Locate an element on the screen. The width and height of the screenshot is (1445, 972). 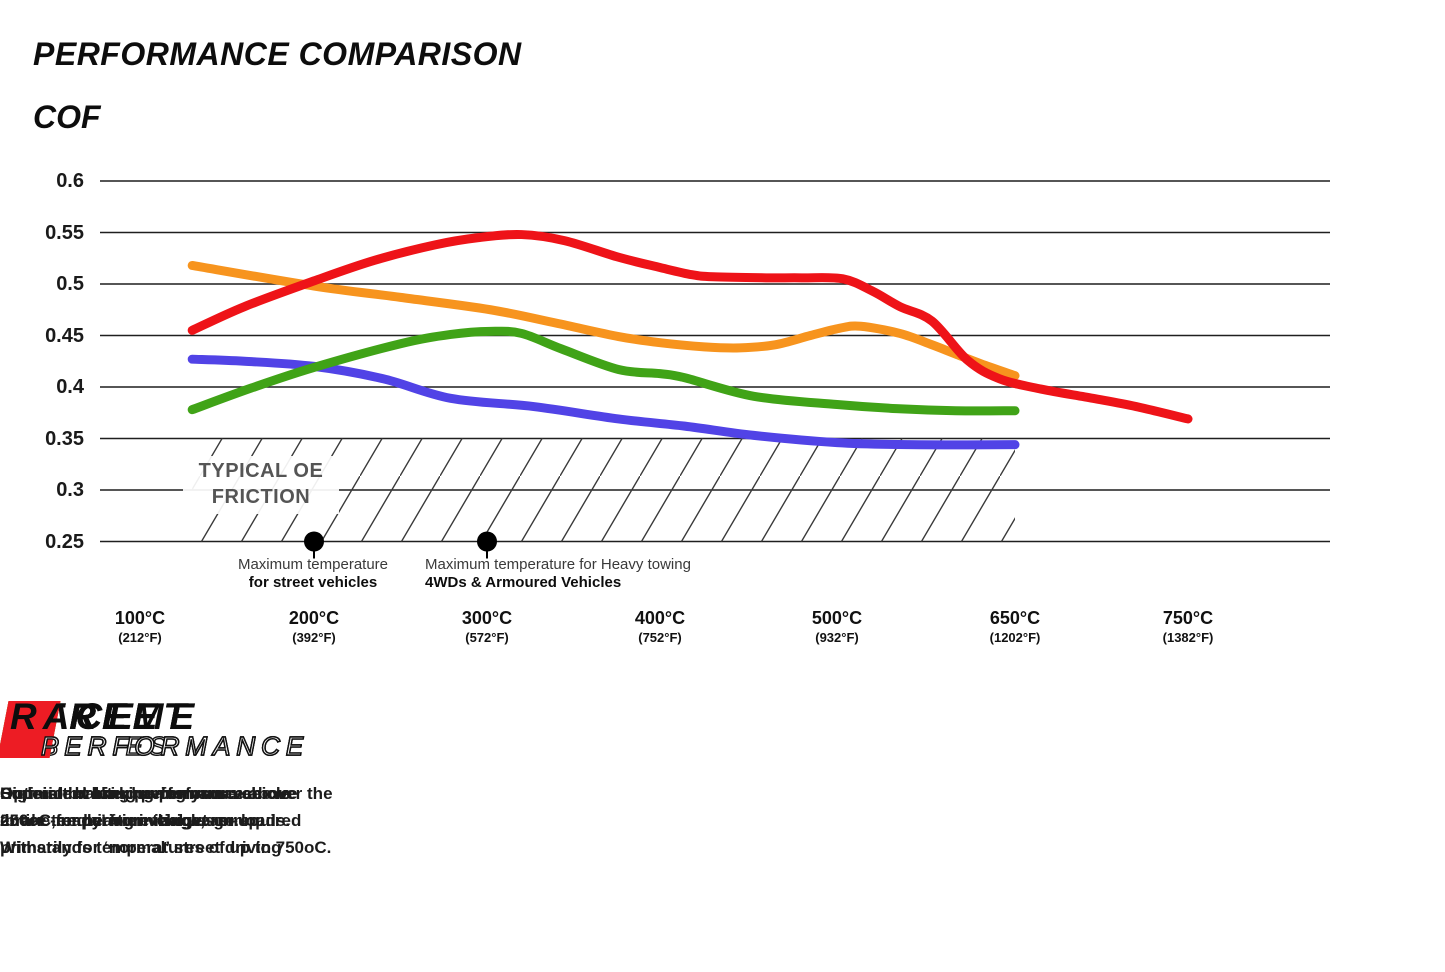
x-tick-label-200°C: 200°C (392°F) is located at coordinates (314, 626).